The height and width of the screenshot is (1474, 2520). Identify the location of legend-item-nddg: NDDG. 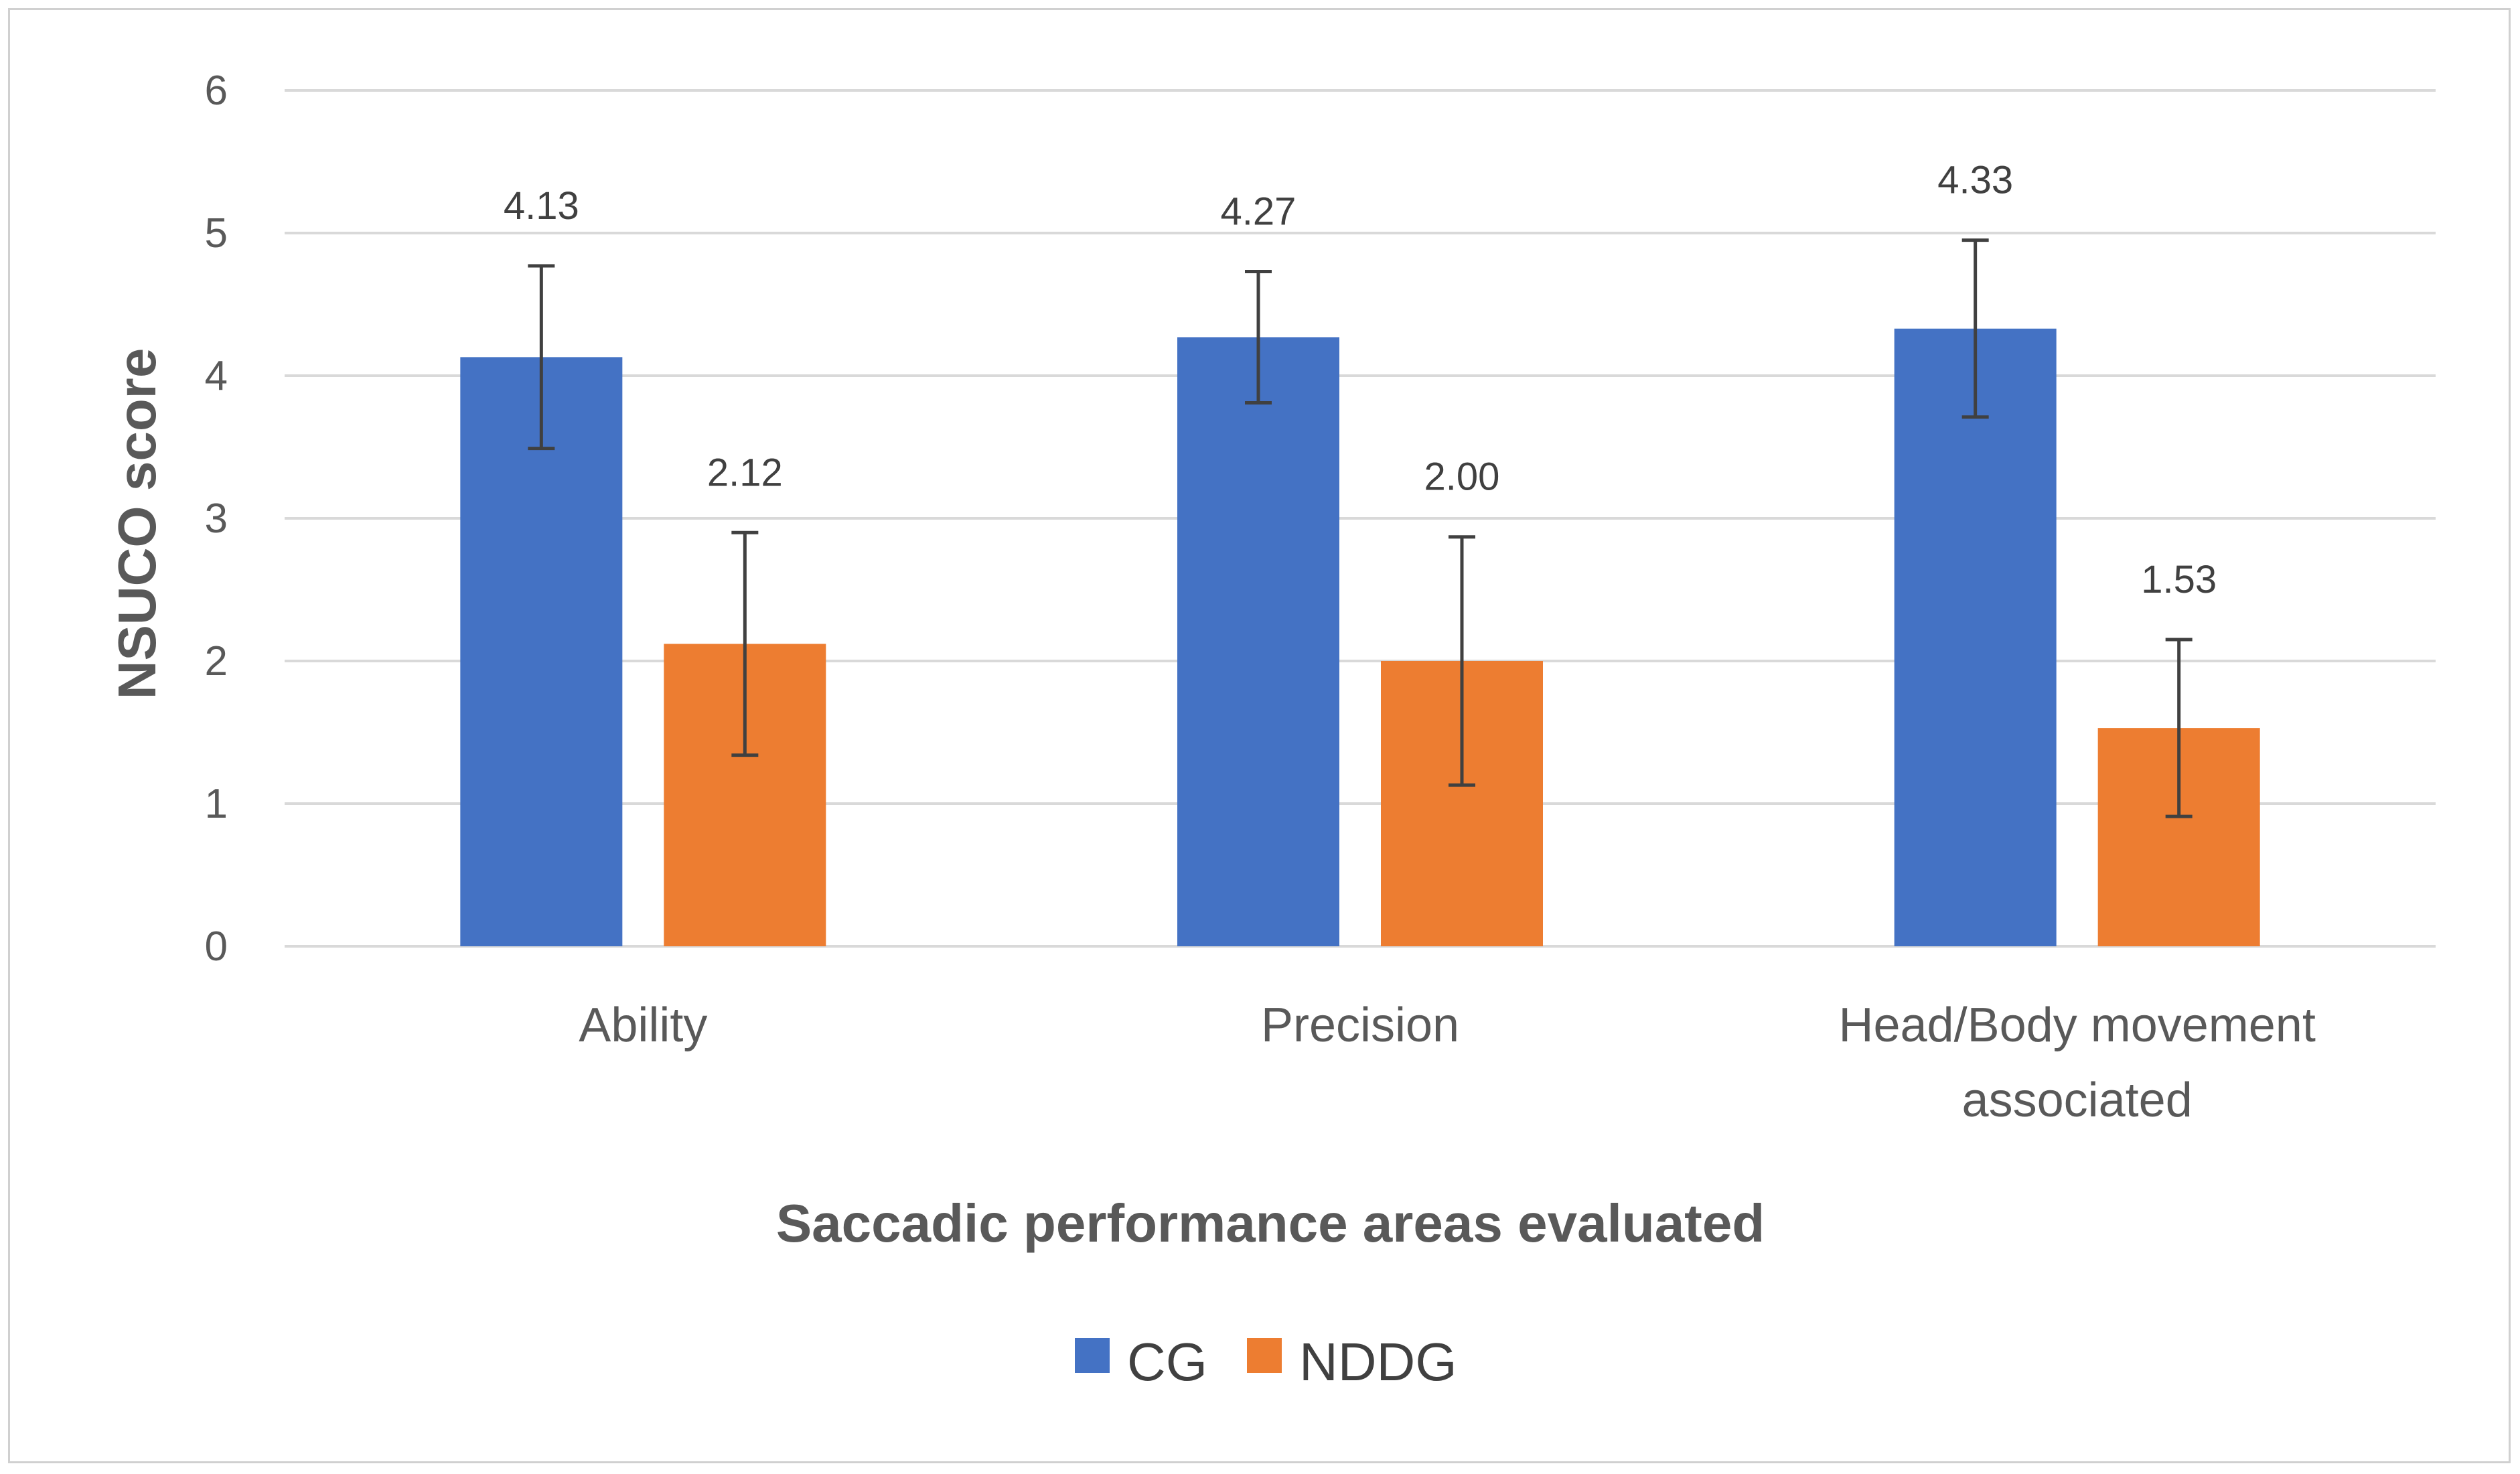
(1352, 1362).